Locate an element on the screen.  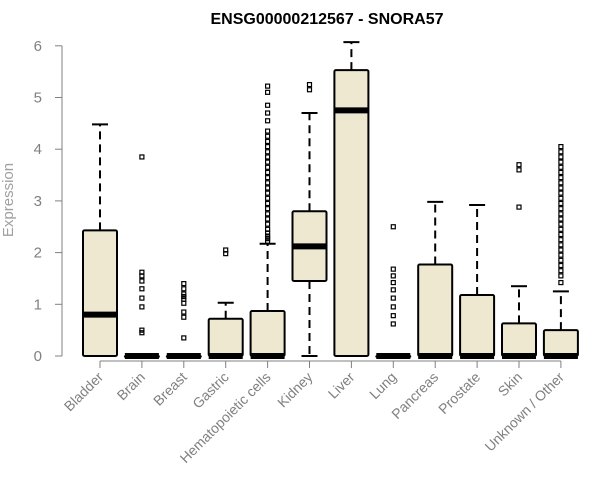
x-tick-label: Prostate is located at coordinates (459, 393).